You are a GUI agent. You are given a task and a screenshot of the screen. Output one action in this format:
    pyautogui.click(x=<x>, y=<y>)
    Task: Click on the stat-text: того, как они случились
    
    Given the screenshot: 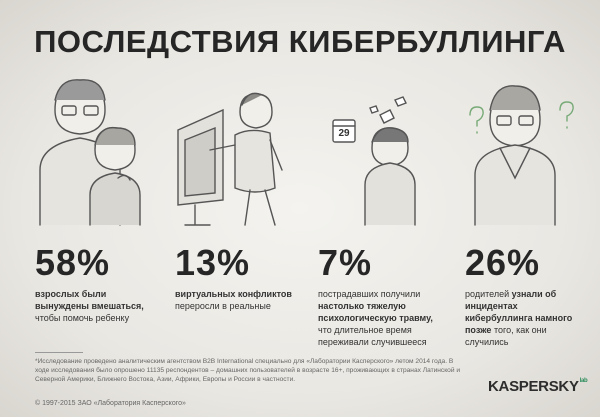 What is the action you would take?
    pyautogui.click(x=506, y=336)
    